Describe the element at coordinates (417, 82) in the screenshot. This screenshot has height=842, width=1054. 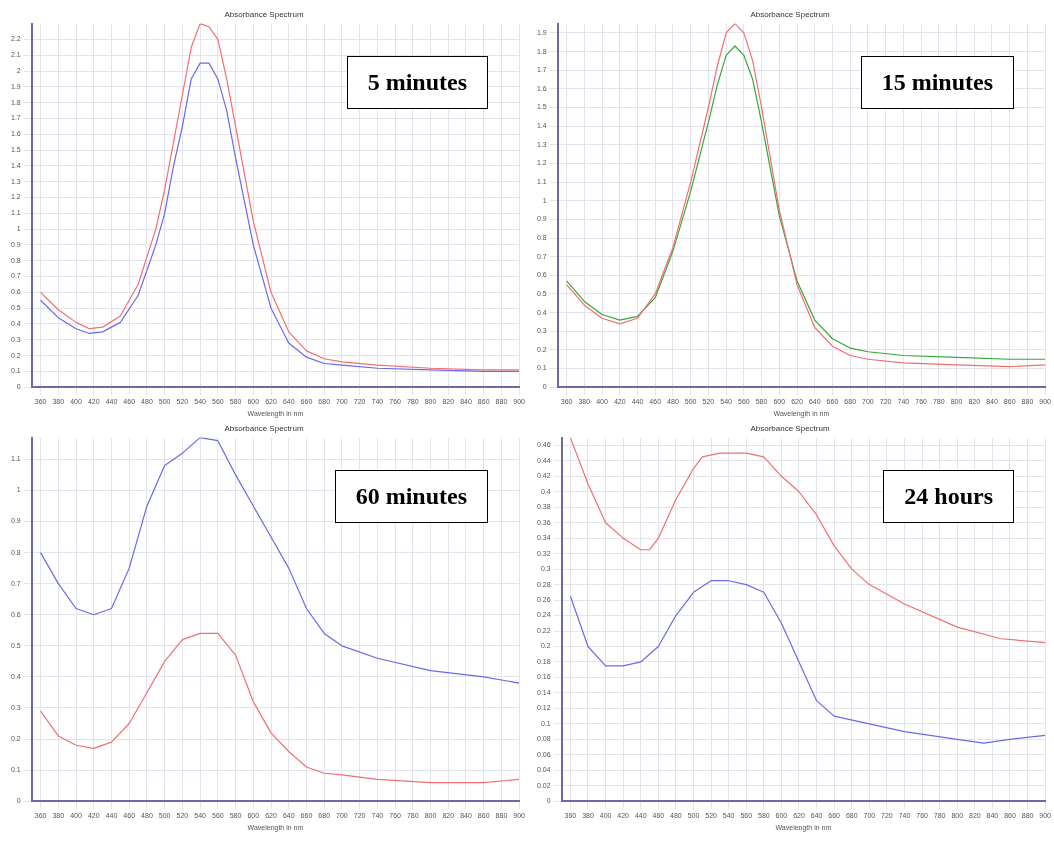
I see `annotation: 5 minutes` at that location.